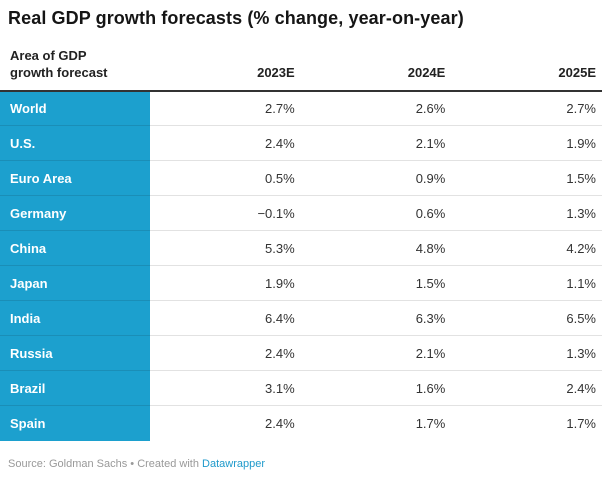 The height and width of the screenshot is (481, 602). What do you see at coordinates (225, 213) in the screenshot?
I see `row-value: −0.1%` at bounding box center [225, 213].